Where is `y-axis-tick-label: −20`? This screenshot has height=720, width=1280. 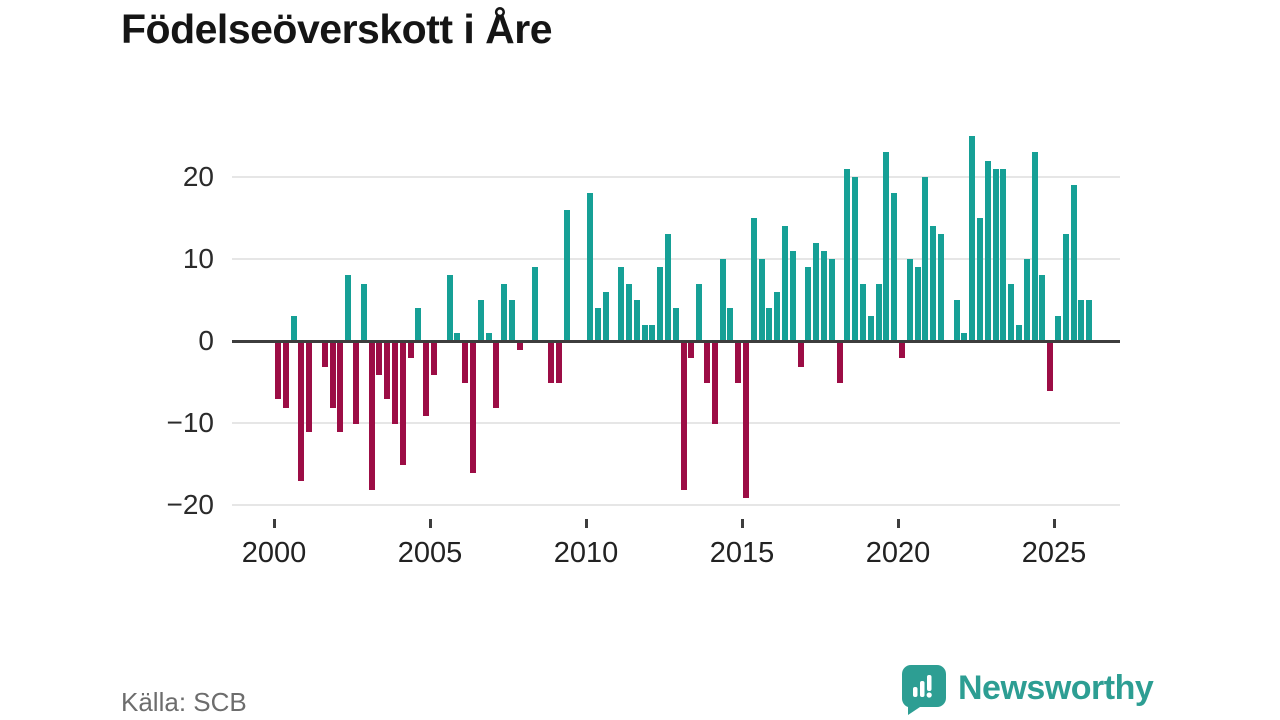
y-axis-tick-label: −20 is located at coordinates (190, 504).